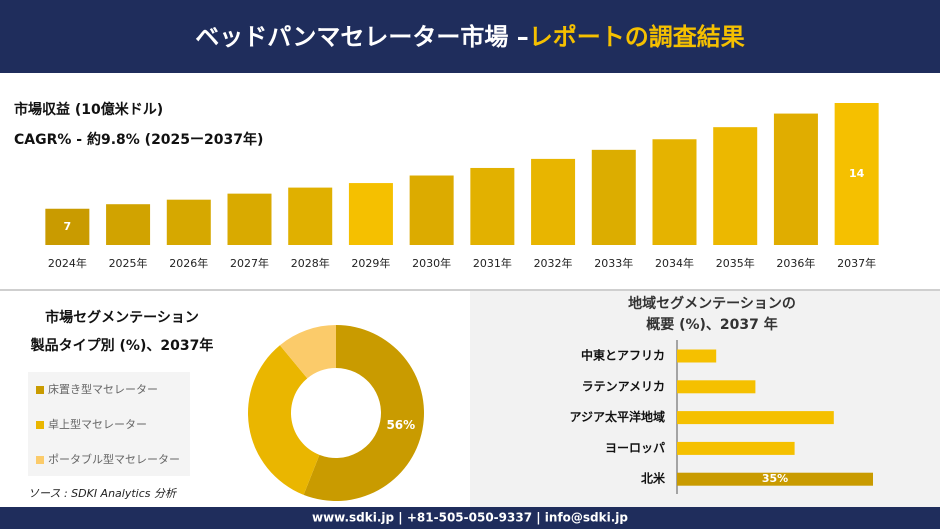  What do you see at coordinates (623, 386) in the screenshot?
I see `category-label: ラテンアメリカ` at bounding box center [623, 386].